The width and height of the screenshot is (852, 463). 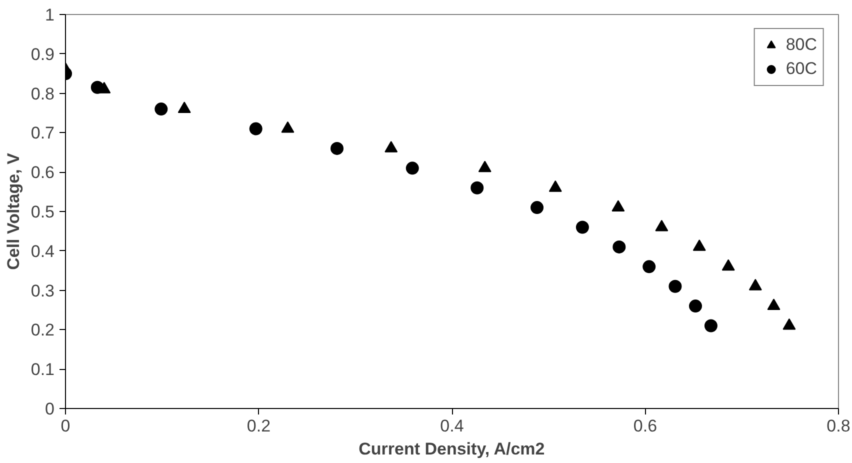 What do you see at coordinates (42, 172) in the screenshot?
I see `y-tick-label: 0.6` at bounding box center [42, 172].